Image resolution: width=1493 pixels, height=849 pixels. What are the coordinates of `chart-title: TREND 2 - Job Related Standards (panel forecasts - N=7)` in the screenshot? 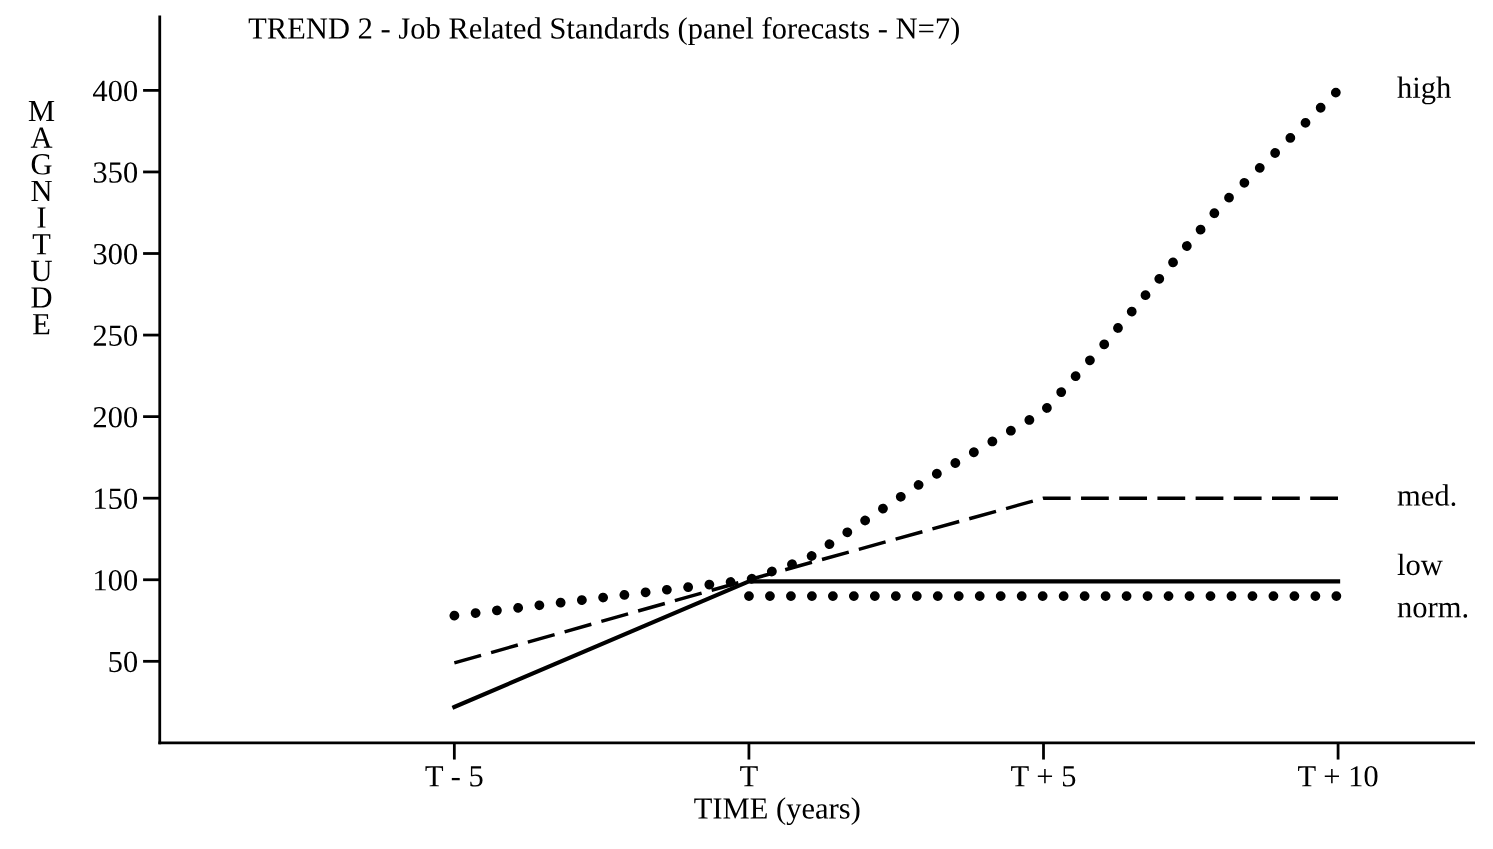 It's located at (603, 30).